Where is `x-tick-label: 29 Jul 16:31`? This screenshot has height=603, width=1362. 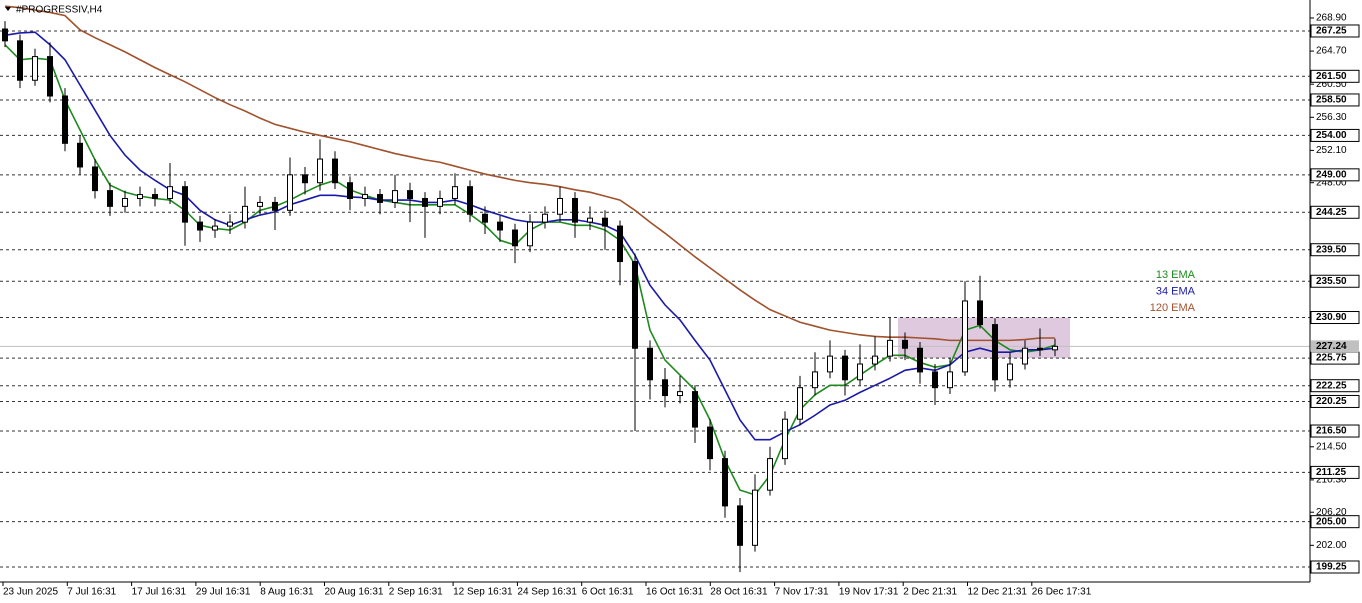 x-tick-label: 29 Jul 16:31 is located at coordinates (223, 592).